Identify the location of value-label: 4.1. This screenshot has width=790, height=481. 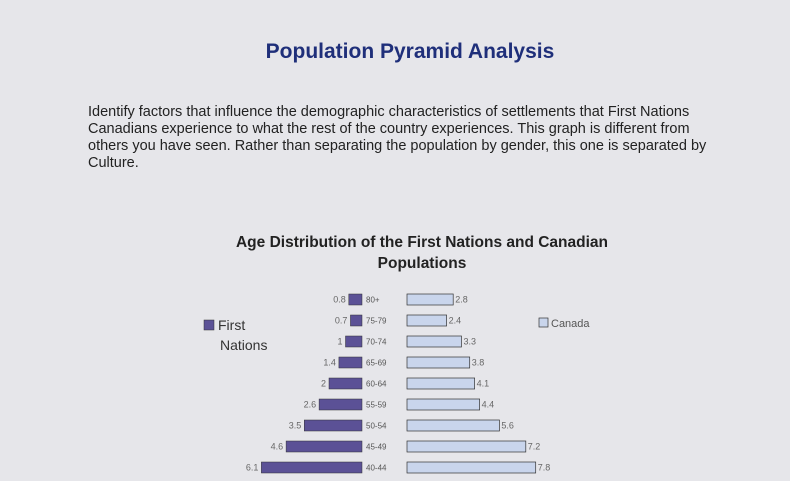
(483, 384).